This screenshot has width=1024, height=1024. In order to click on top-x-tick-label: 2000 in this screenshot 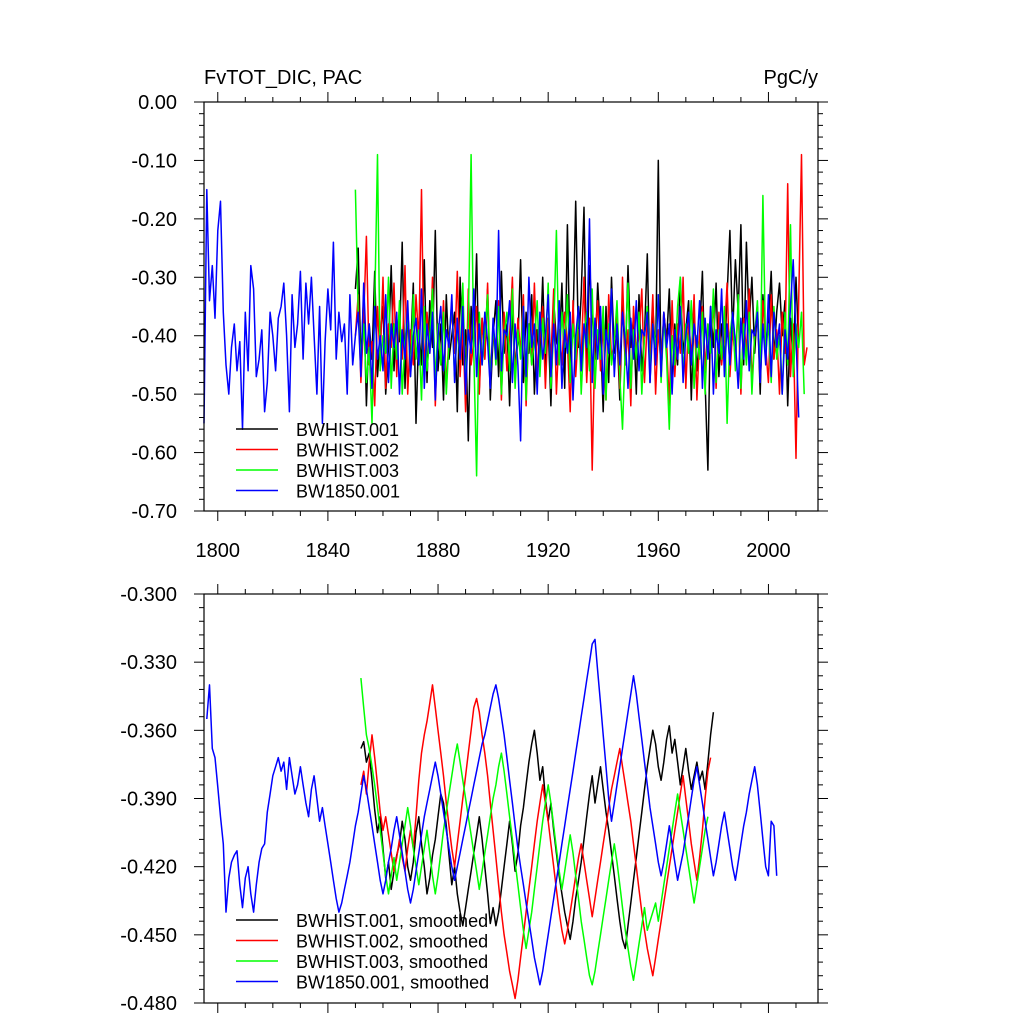, I will do `click(768, 551)`.